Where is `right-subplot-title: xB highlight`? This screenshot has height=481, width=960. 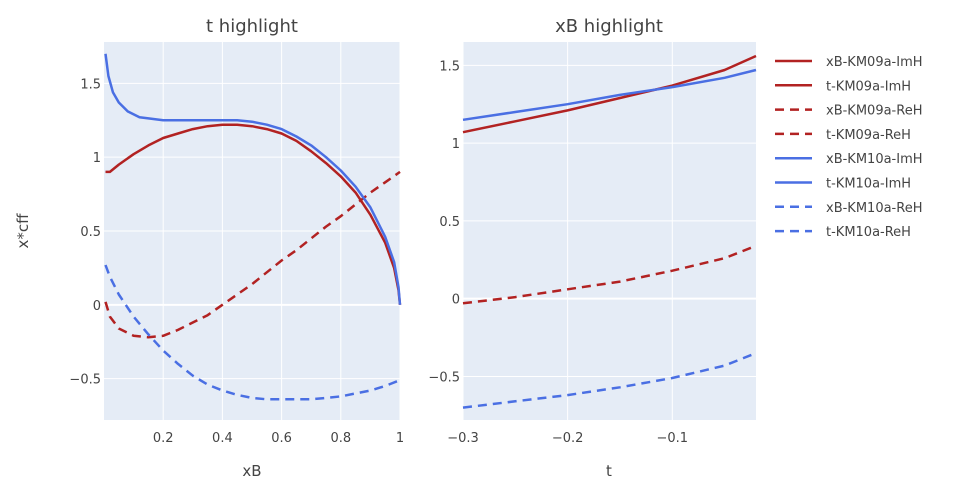 right-subplot-title: xB highlight is located at coordinates (609, 26).